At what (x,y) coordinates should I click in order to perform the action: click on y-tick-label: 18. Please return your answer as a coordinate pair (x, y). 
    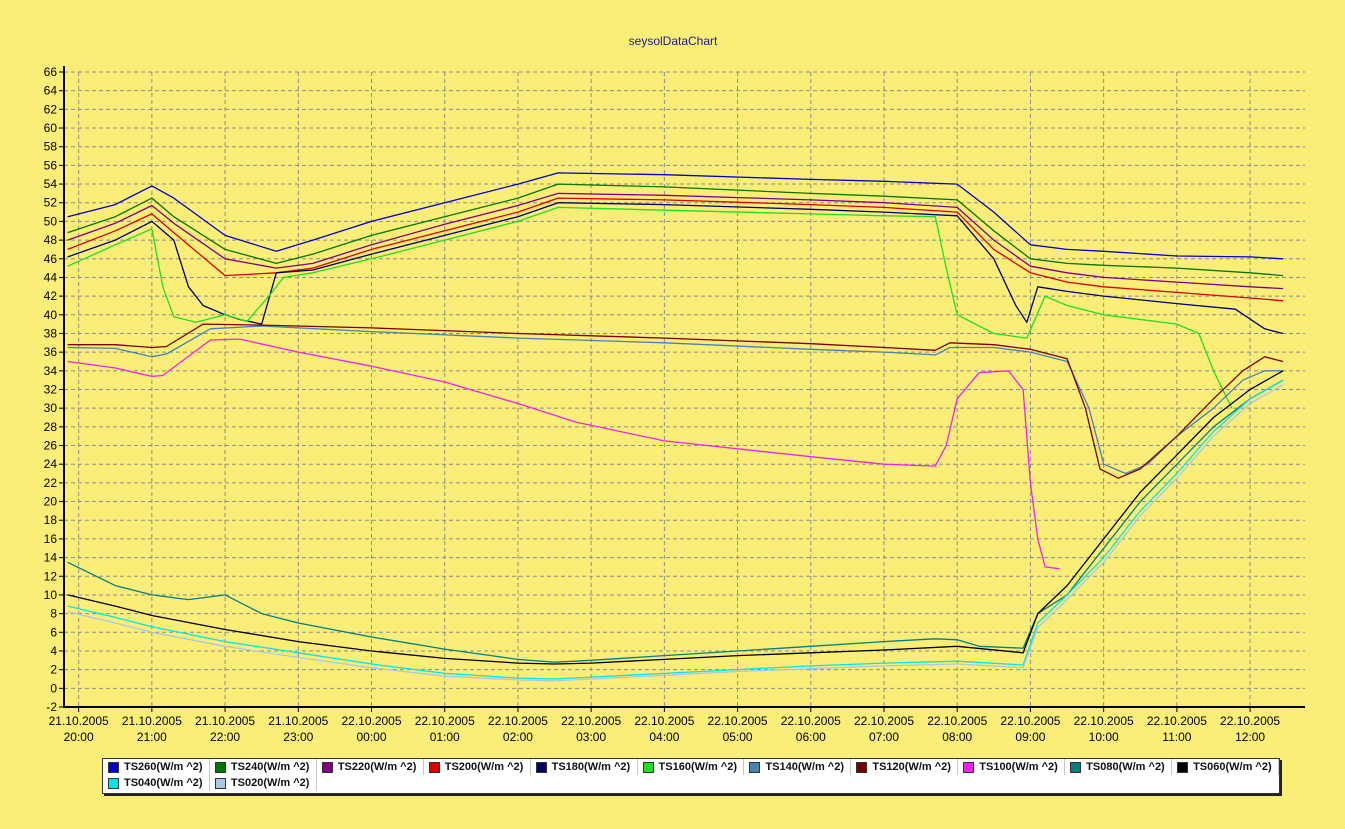
    Looking at the image, I should click on (51, 520).